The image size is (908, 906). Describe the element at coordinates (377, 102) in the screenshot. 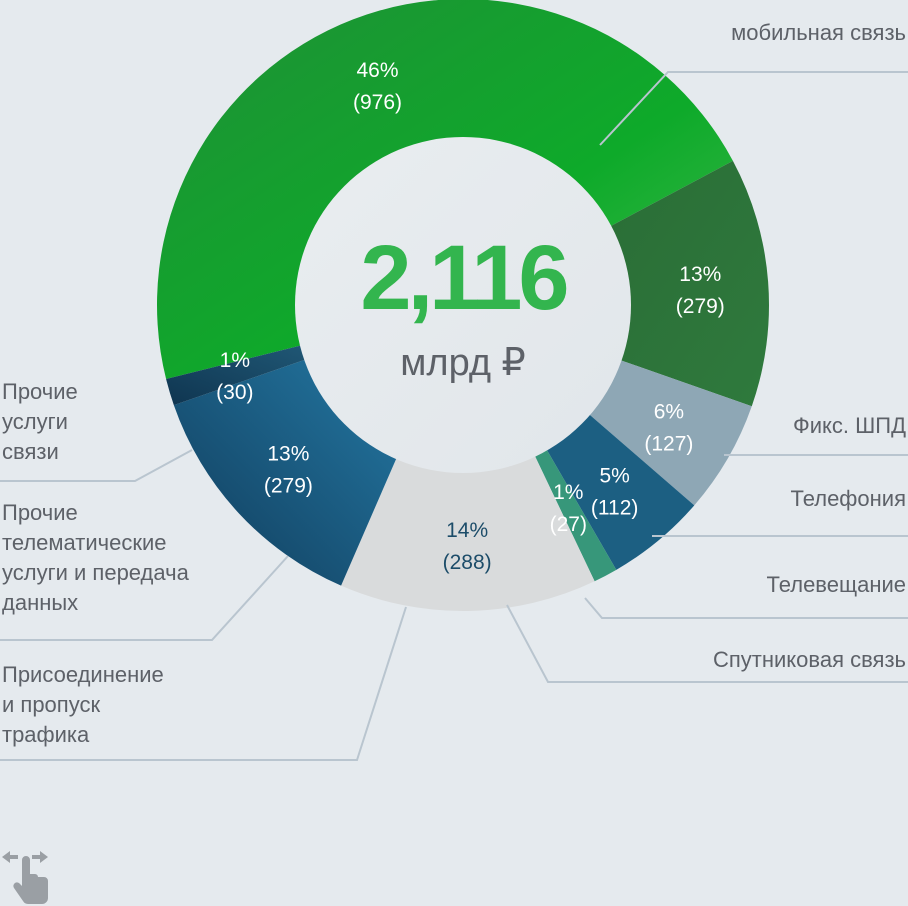

I see `slice-value-mobile: (976)` at that location.